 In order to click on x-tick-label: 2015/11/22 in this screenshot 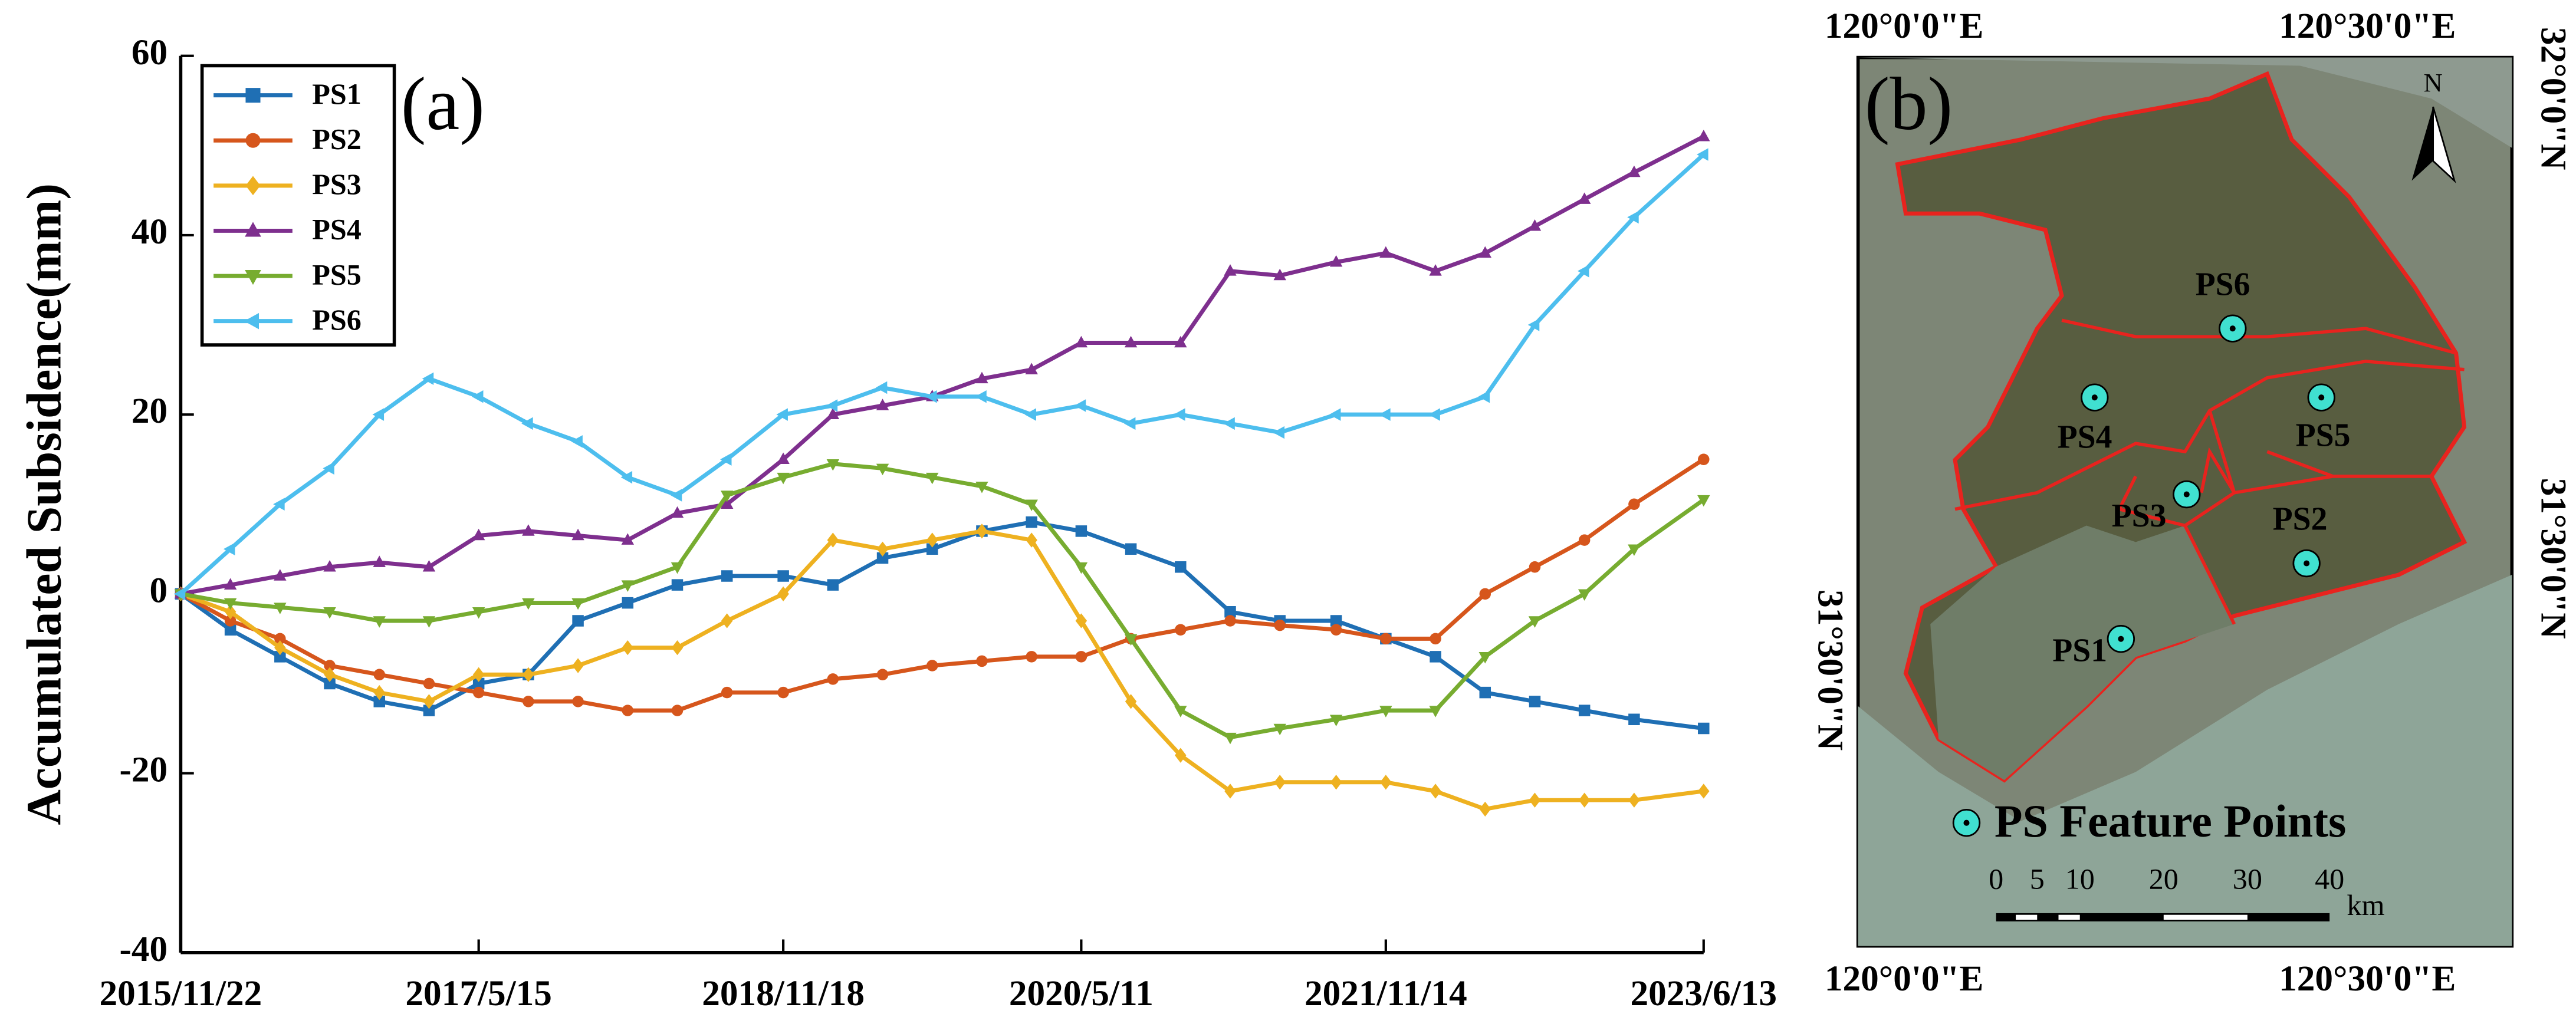, I will do `click(181, 993)`.